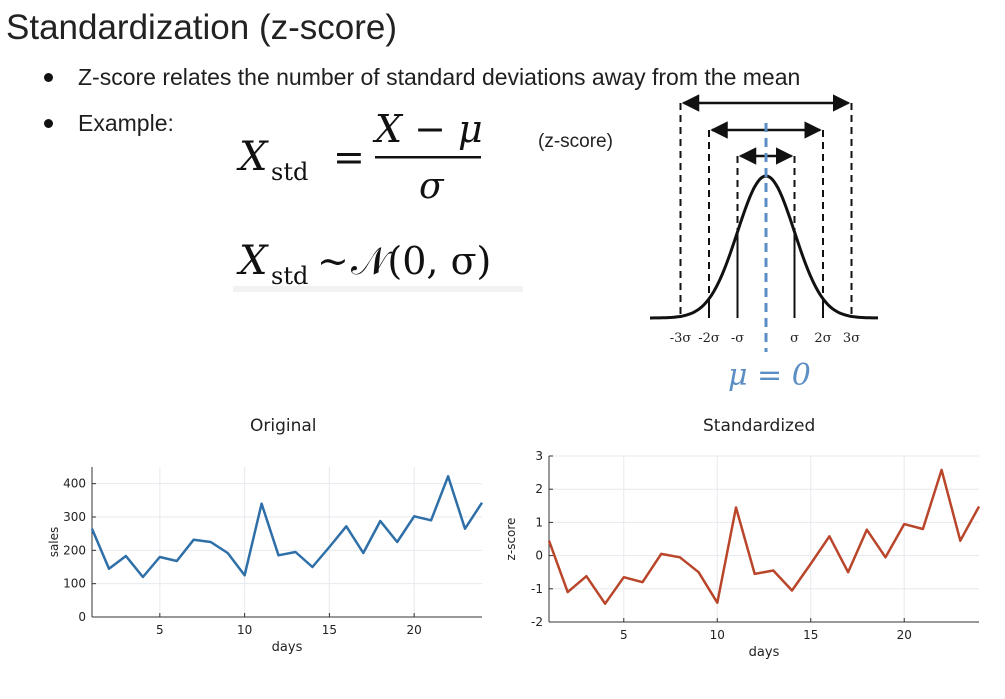 The height and width of the screenshot is (699, 1005). What do you see at coordinates (289, 172) in the screenshot?
I see `formula1-lhs-sub: std` at bounding box center [289, 172].